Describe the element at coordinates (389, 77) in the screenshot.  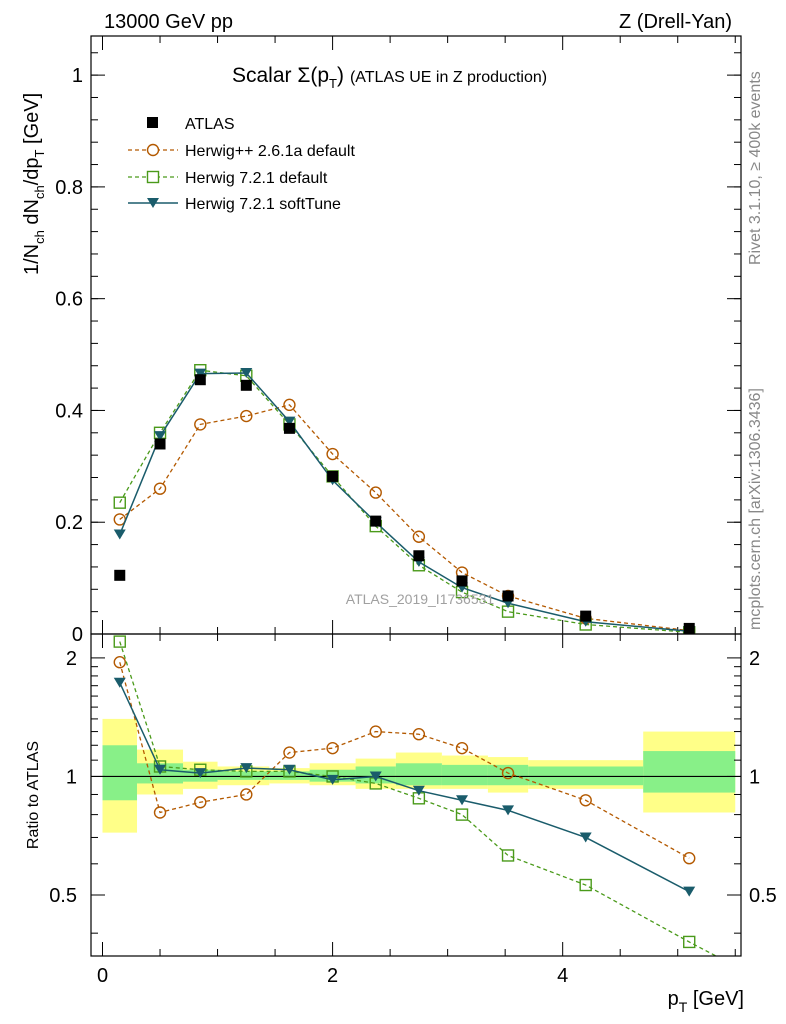
I see `plot-title: Scalar Σ(pT) (ATLAS UE in Z production)` at that location.